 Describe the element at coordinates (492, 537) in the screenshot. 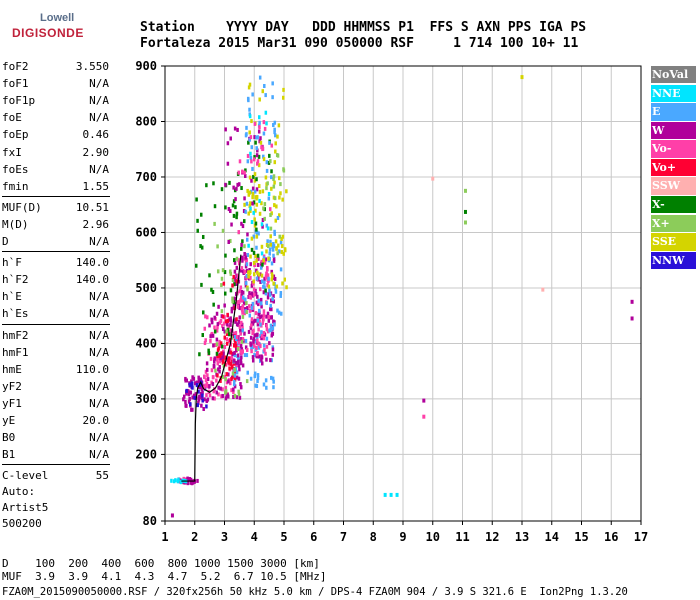

I see `x-tick-label: 12` at that location.